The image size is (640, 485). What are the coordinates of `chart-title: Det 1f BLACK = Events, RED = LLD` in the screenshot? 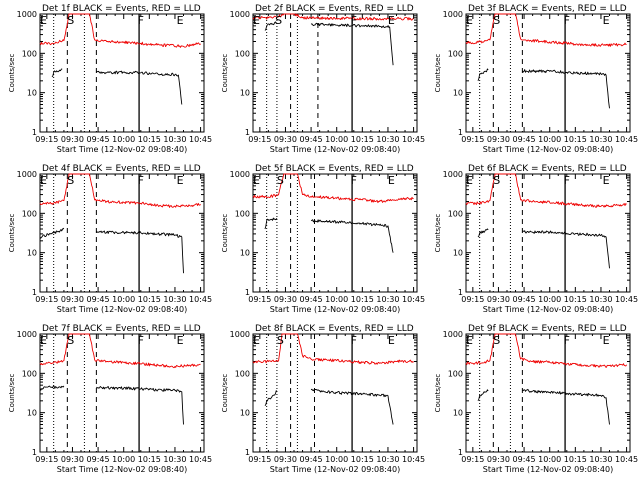 It's located at (121, 9).